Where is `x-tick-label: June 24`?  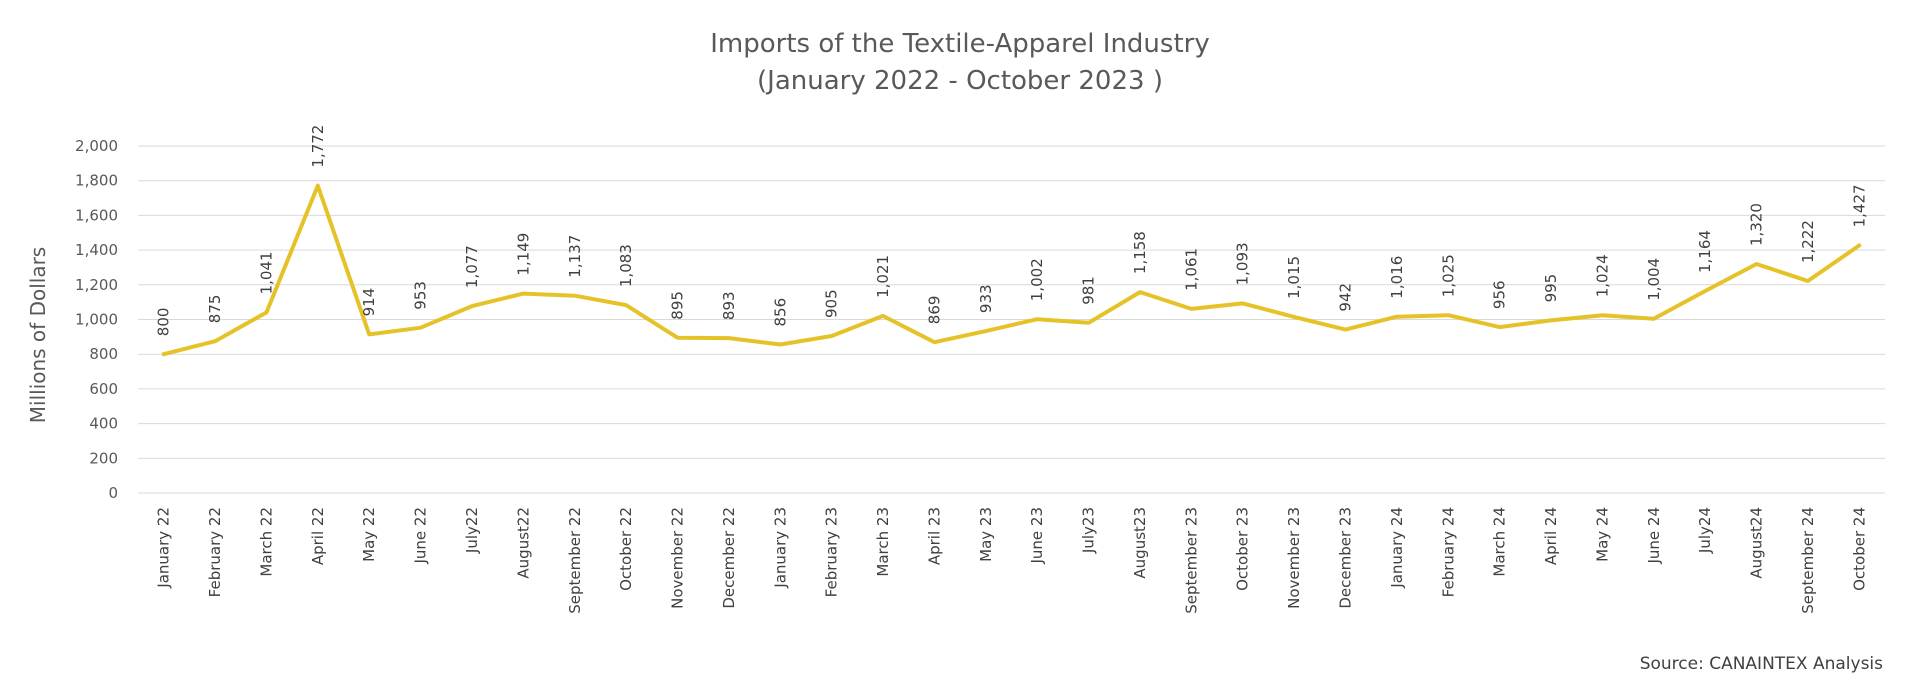
x-tick-label: June 24 is located at coordinates (1654, 536).